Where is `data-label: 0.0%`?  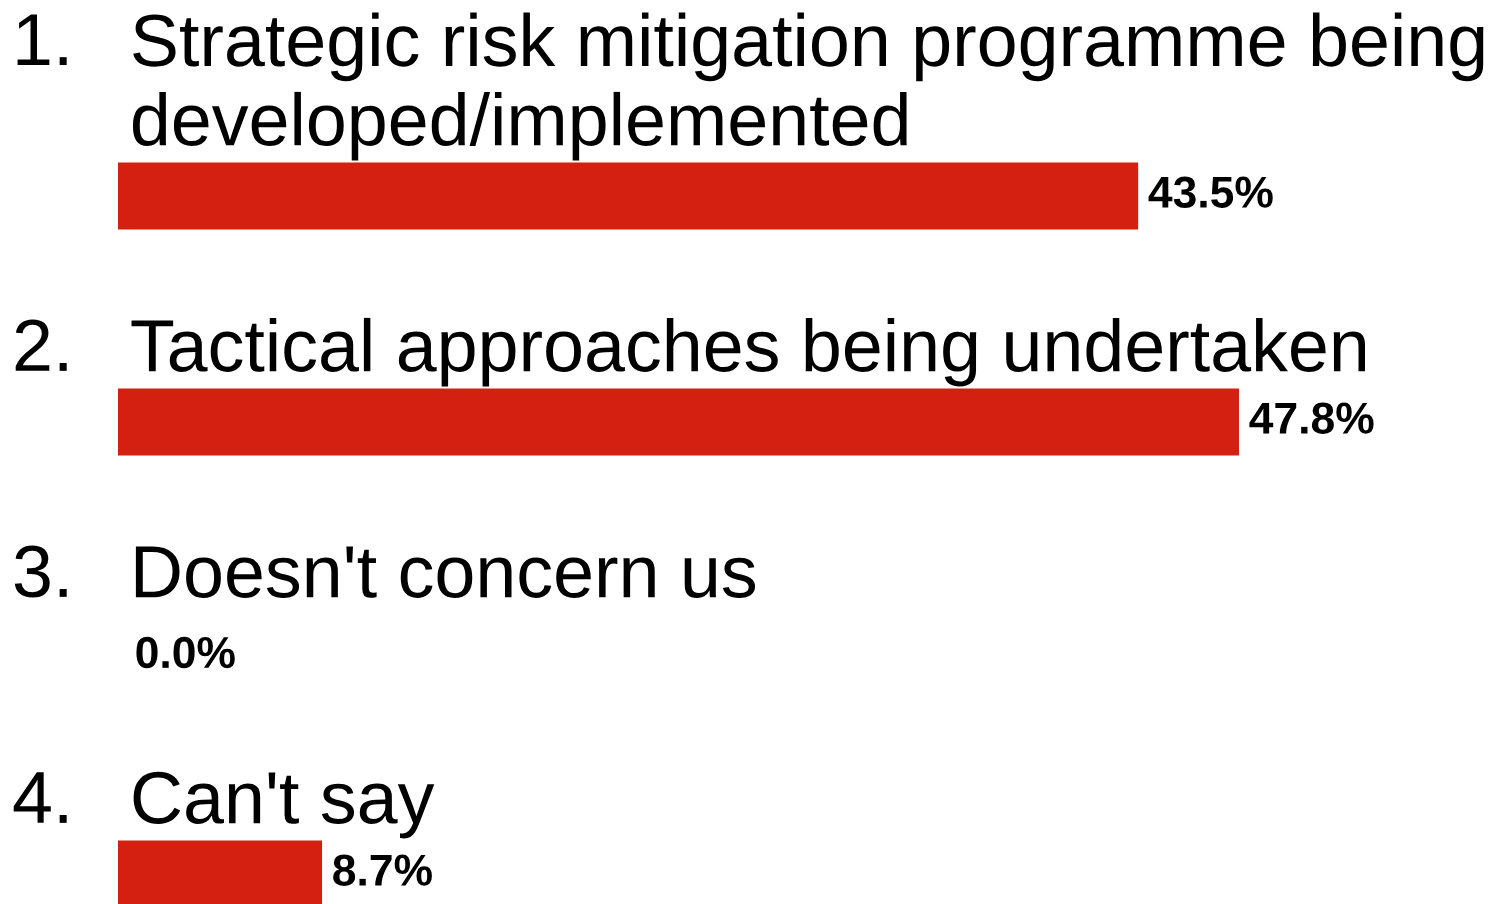
data-label: 0.0% is located at coordinates (185, 652).